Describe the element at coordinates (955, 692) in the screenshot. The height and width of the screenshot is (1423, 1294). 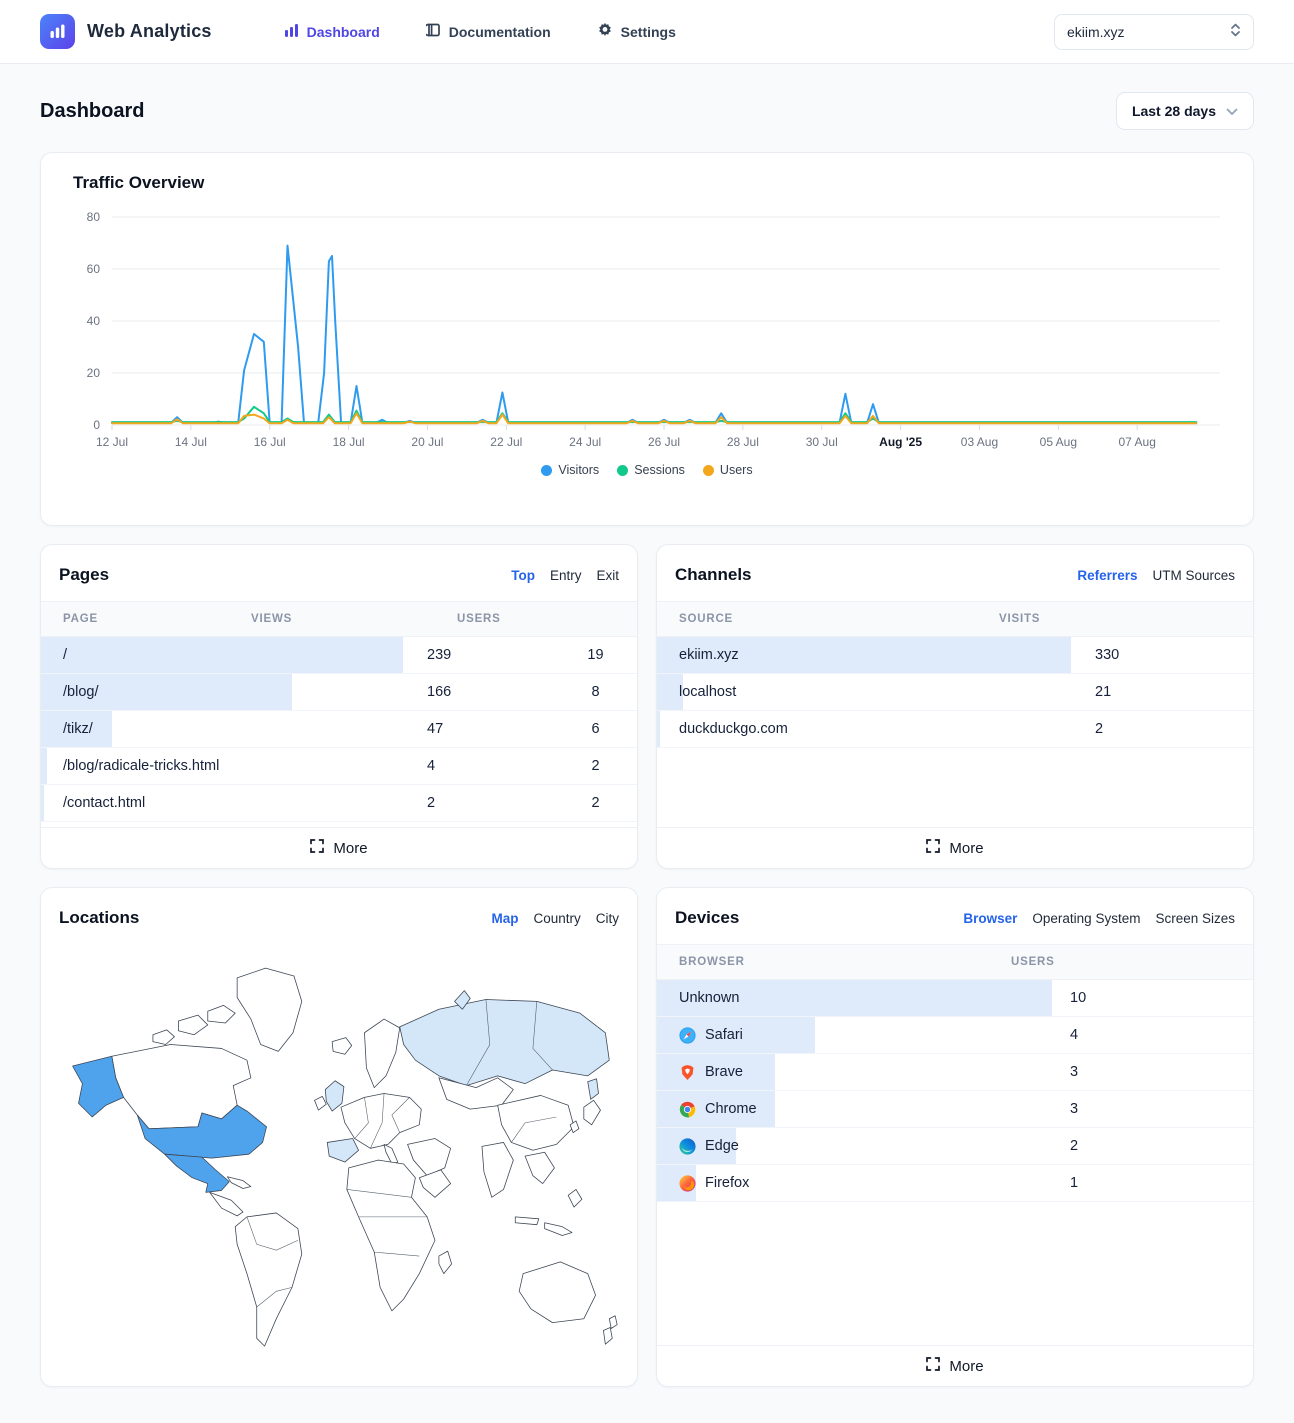
I see `table-row: localhost 21` at that location.